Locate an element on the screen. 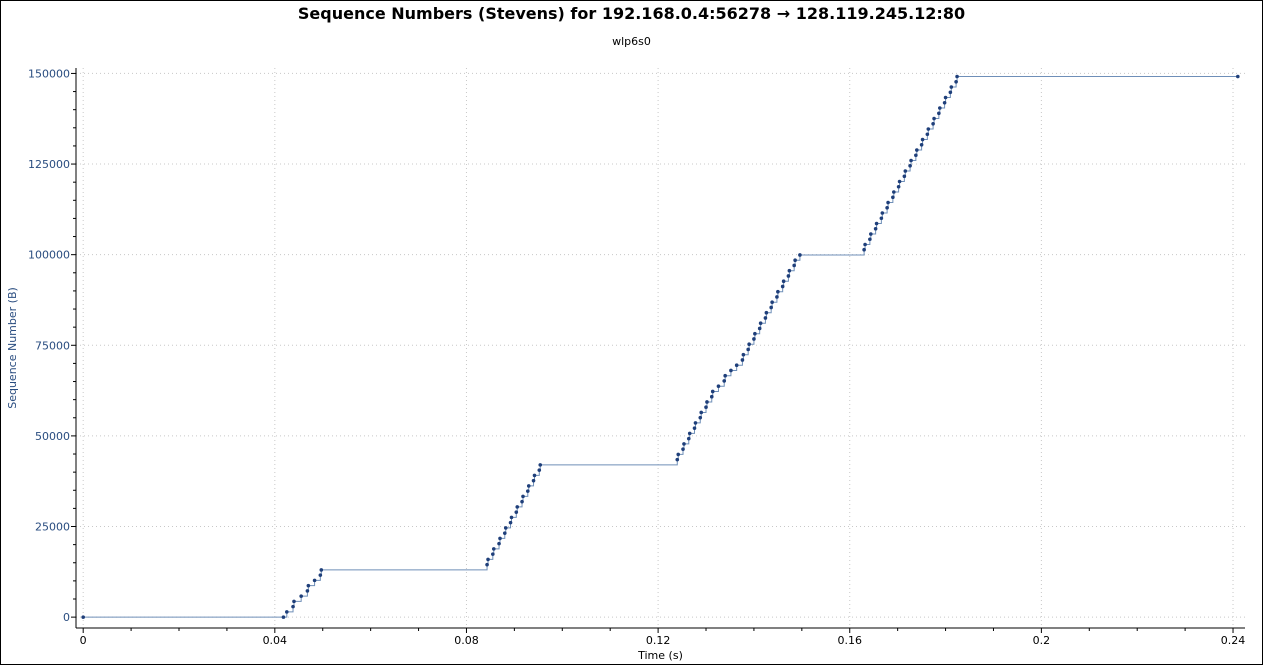 This screenshot has width=1263, height=665. y-tick-label-6: 150000 is located at coordinates (49, 73).